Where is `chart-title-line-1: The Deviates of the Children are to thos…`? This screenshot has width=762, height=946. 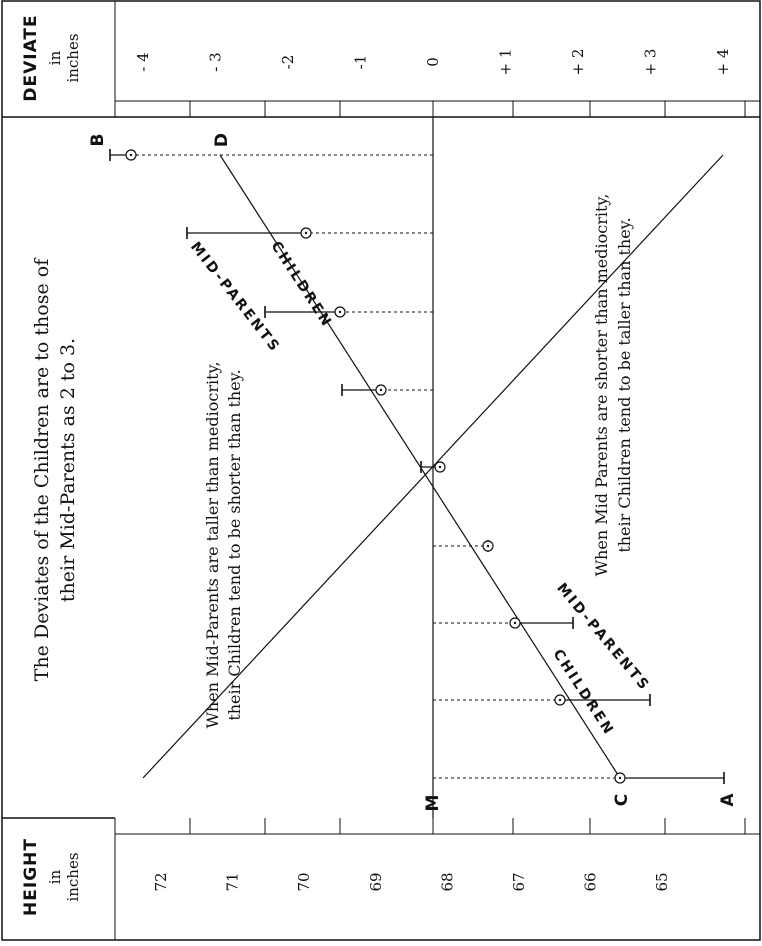
chart-title-line-1: The Deviates of the Children are to thos… is located at coordinates (42, 469).